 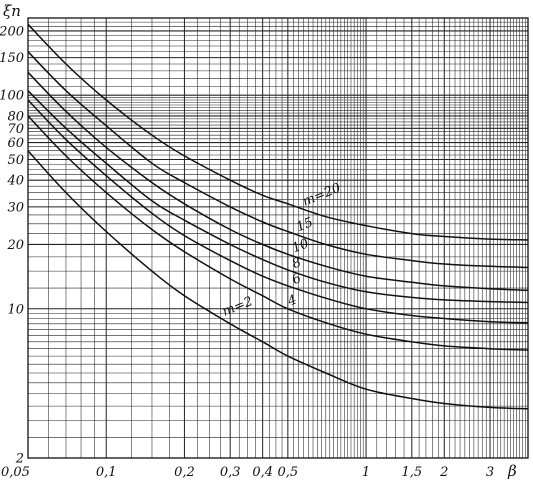 What do you see at coordinates (300, 246) in the screenshot?
I see `series-label-2: 10` at bounding box center [300, 246].